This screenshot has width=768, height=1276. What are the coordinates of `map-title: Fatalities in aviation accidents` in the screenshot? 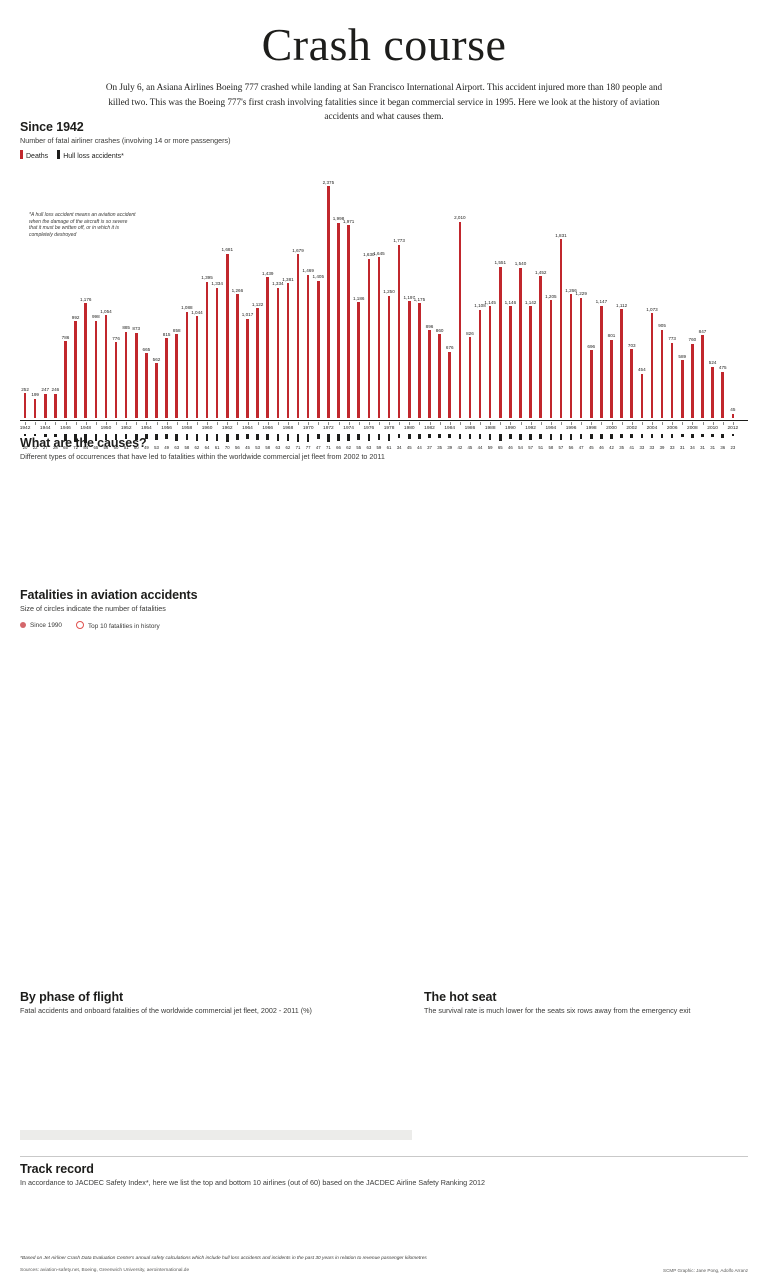 It's located at (109, 595).